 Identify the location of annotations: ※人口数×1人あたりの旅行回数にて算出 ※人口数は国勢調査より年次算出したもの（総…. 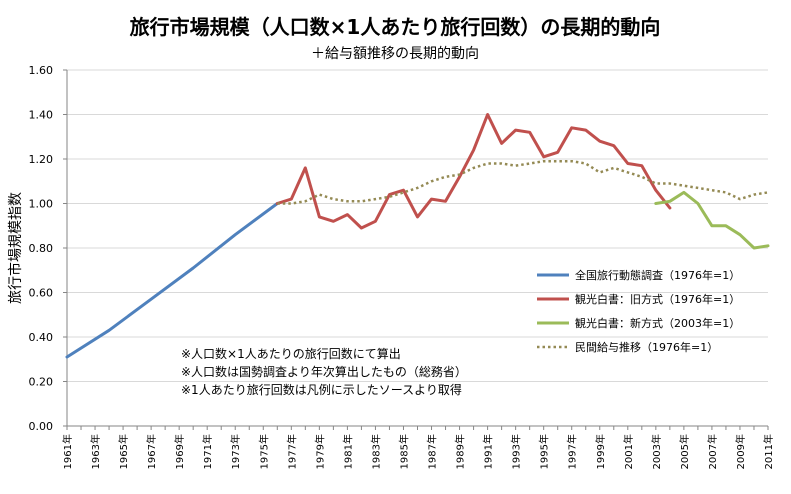
(324, 371).